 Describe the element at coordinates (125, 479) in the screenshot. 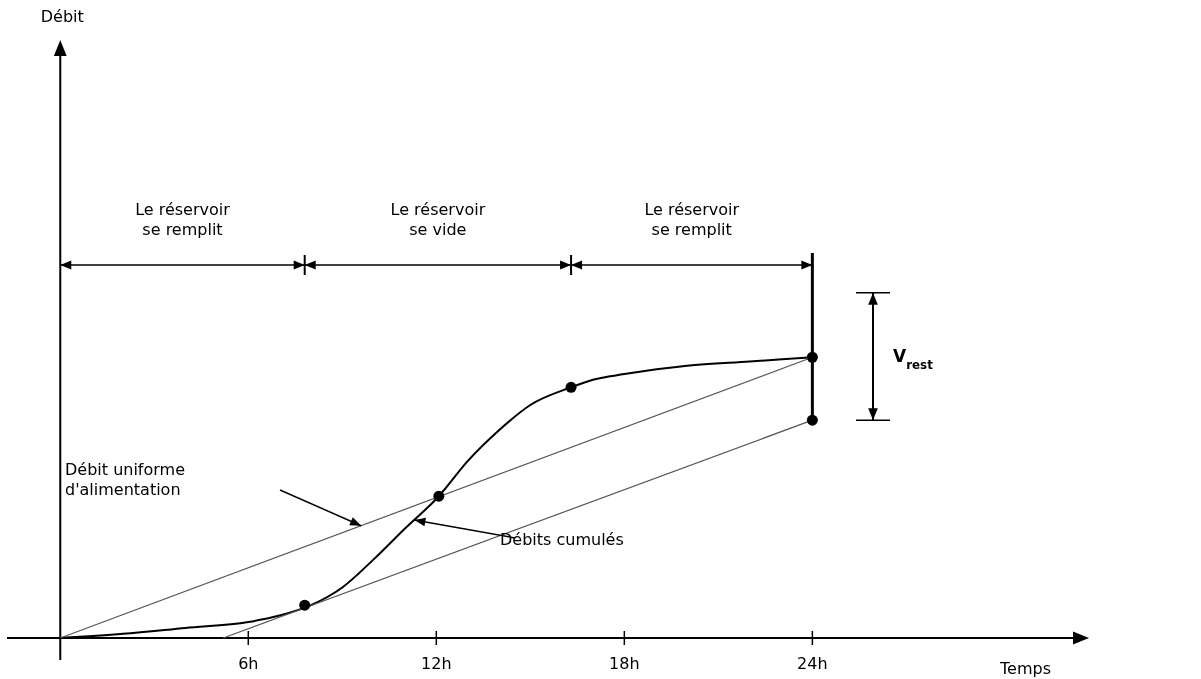

I see `annotation: Débit uniforme d'alimentation` at that location.